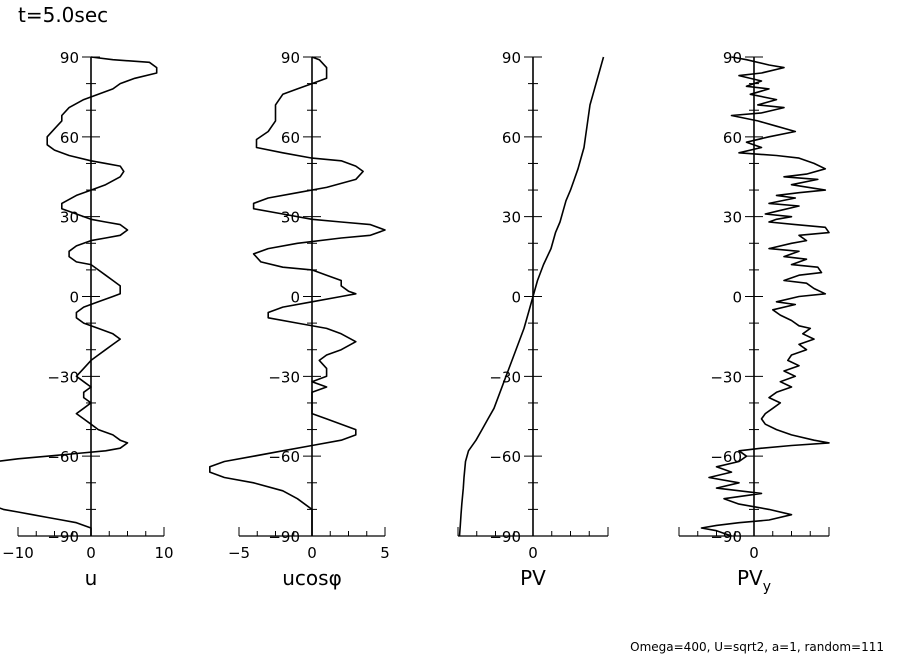  Describe the element at coordinates (163, 553) in the screenshot. I see `x-tick-label: 10` at that location.